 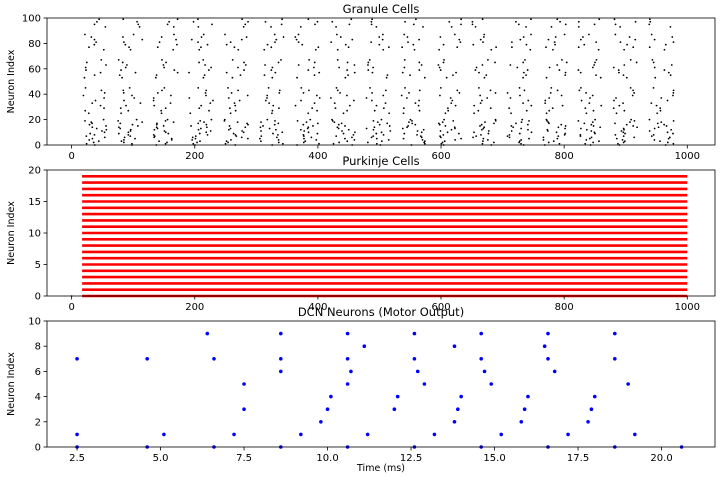 What do you see at coordinates (31, 19) in the screenshot?
I see `y-tick-label: 100` at bounding box center [31, 19].